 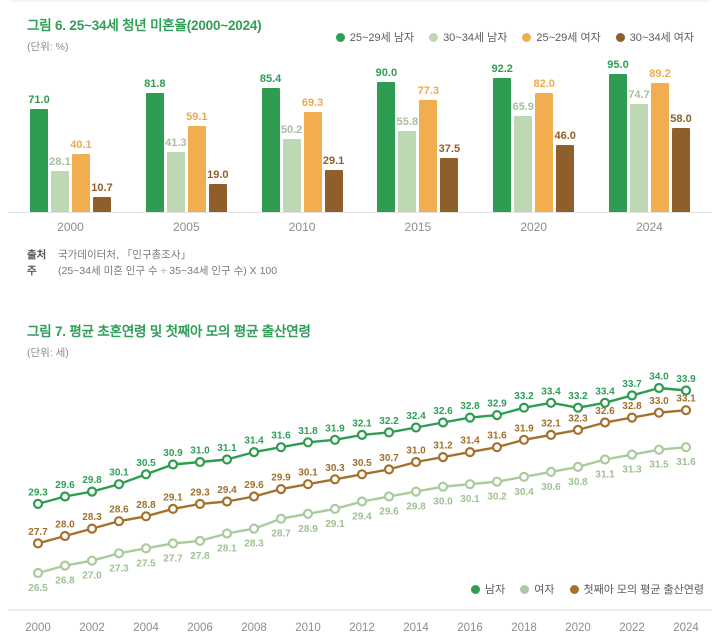 I want to click on bar-slot: 65.9, so click(x=523, y=156).